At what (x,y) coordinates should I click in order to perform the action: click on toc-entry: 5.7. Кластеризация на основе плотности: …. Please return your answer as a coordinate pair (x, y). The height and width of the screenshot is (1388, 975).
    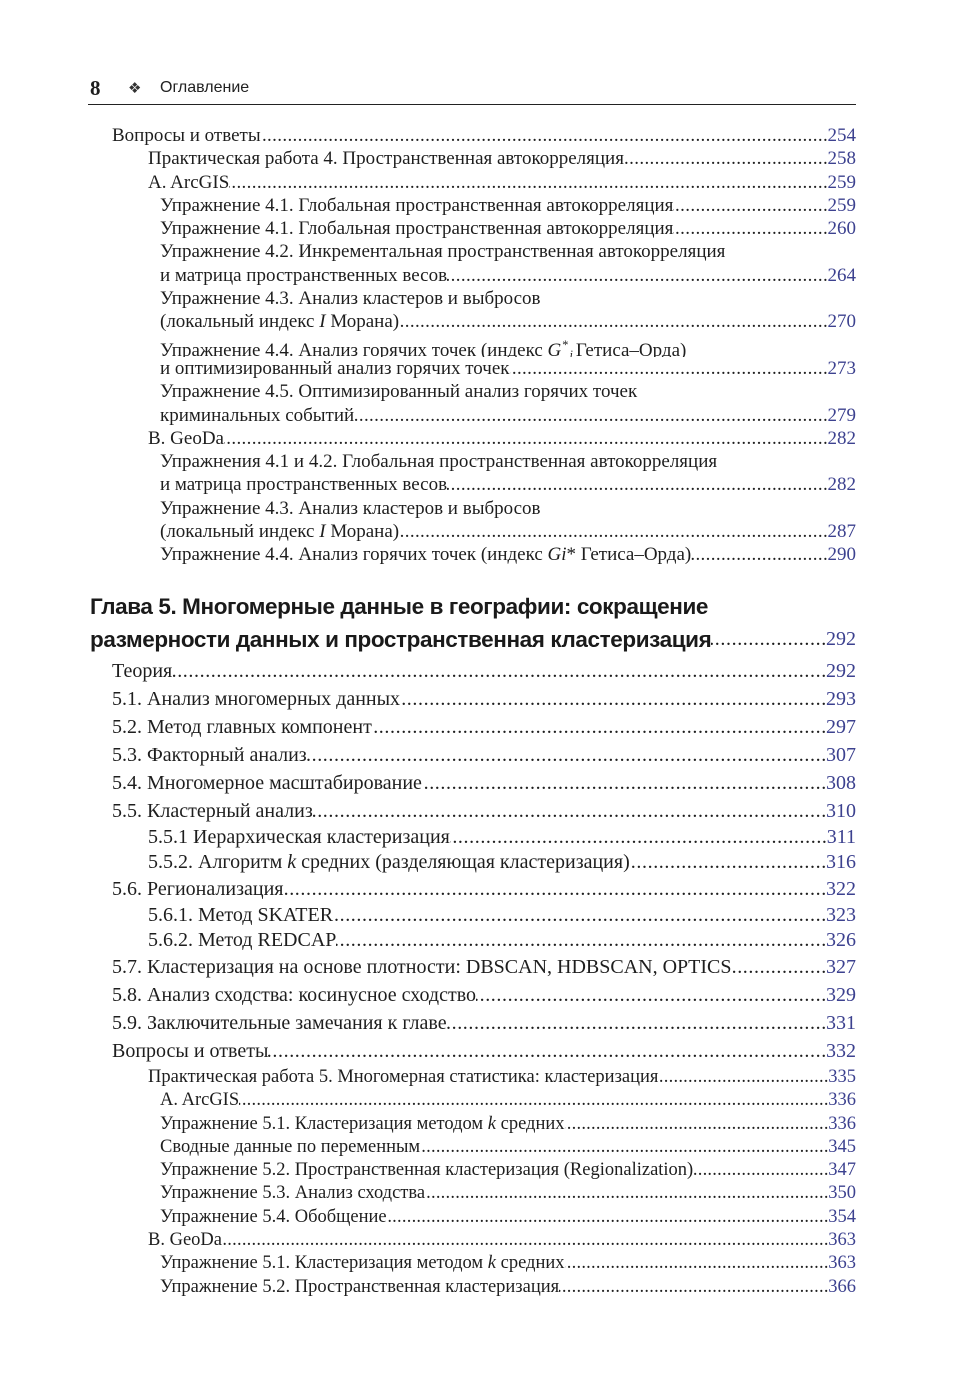
    Looking at the image, I should click on (428, 967).